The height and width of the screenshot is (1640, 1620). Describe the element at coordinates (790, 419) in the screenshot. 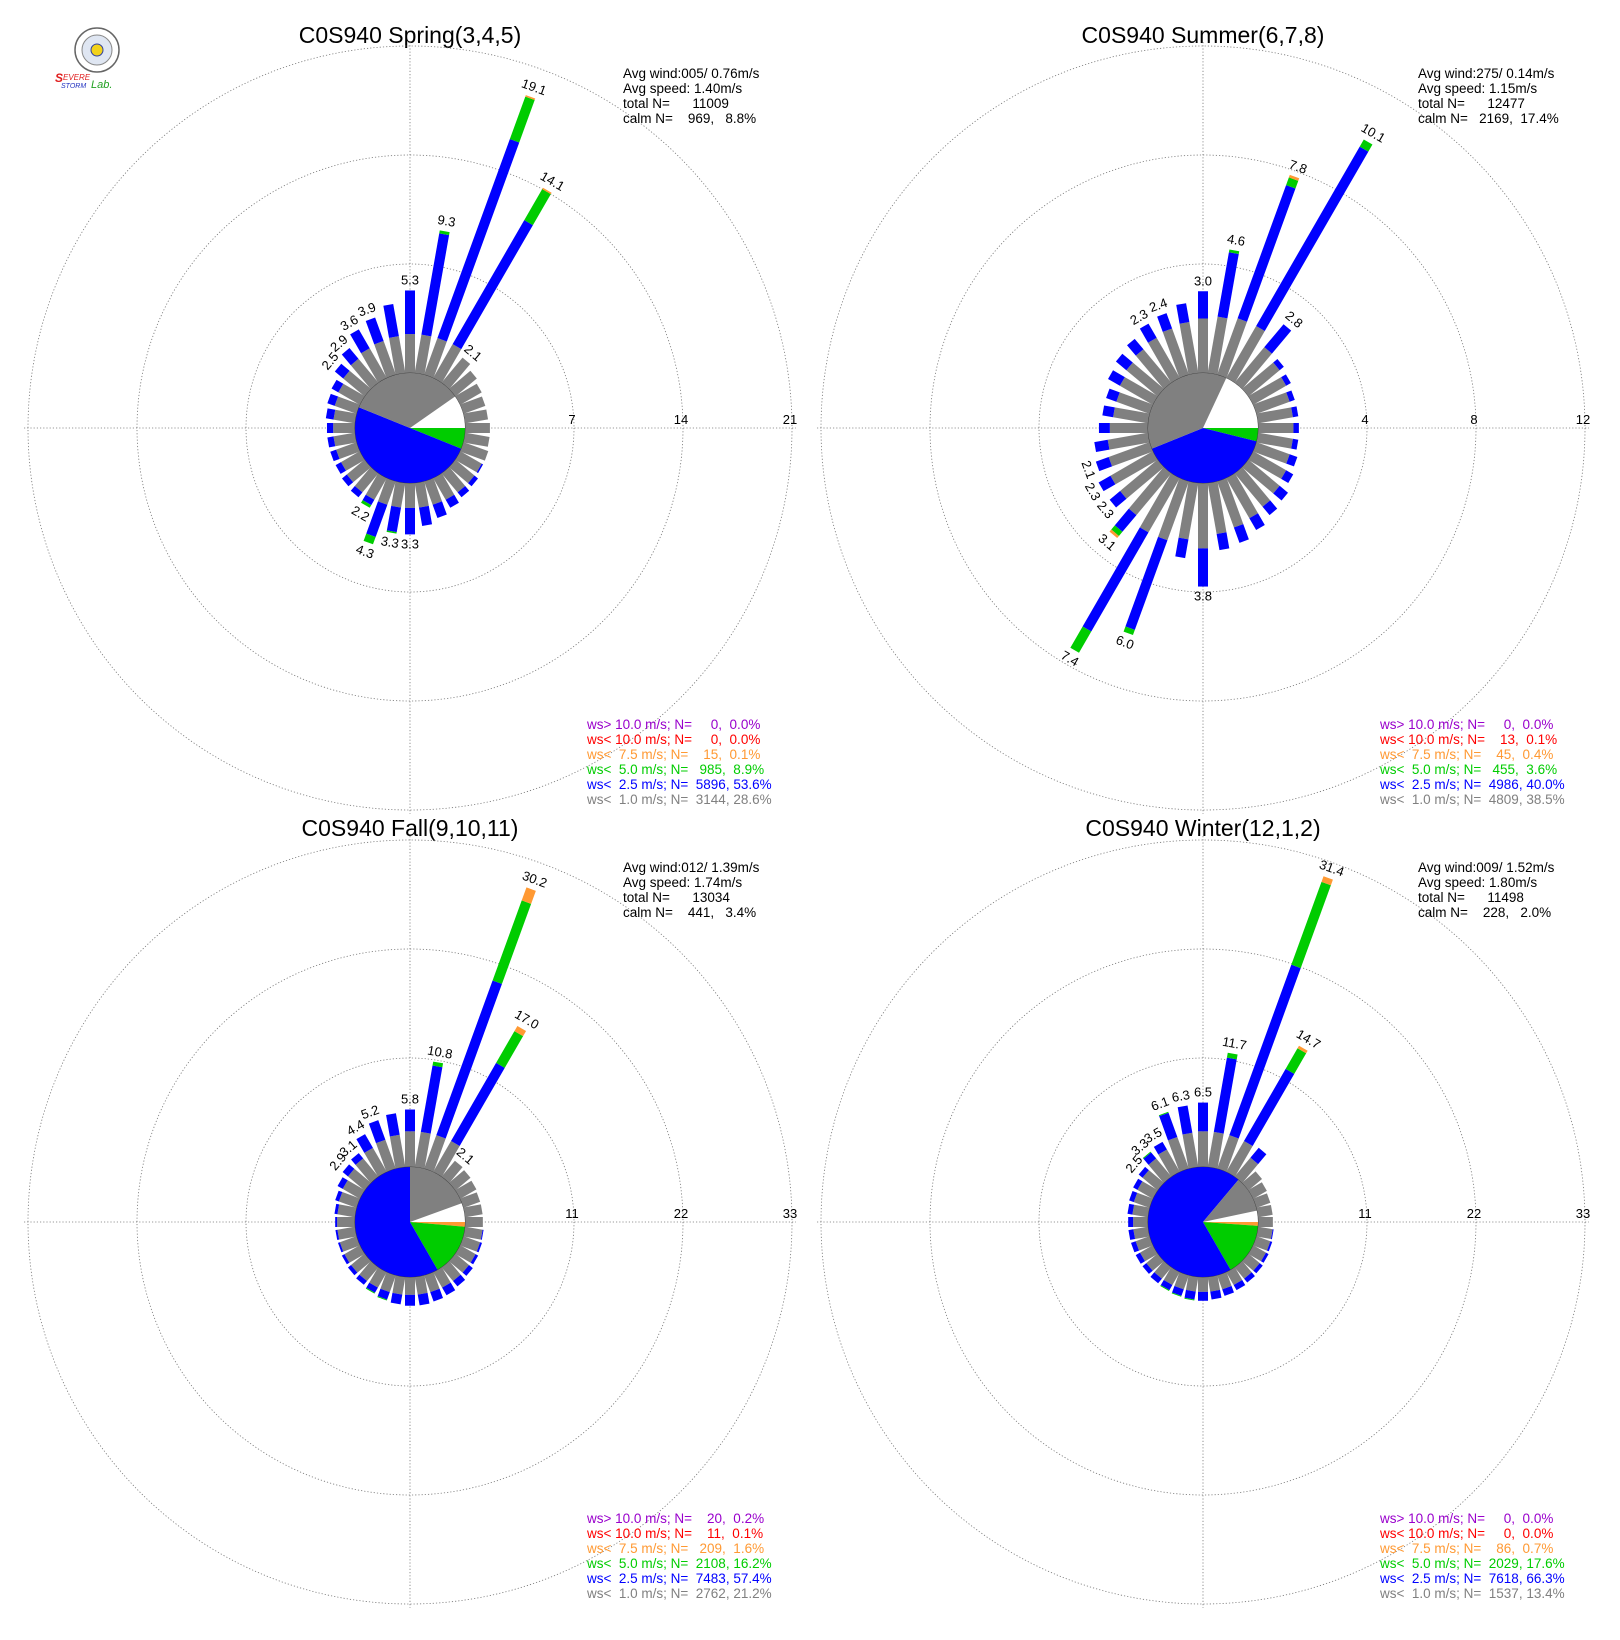

I see `ring-label: 21` at that location.